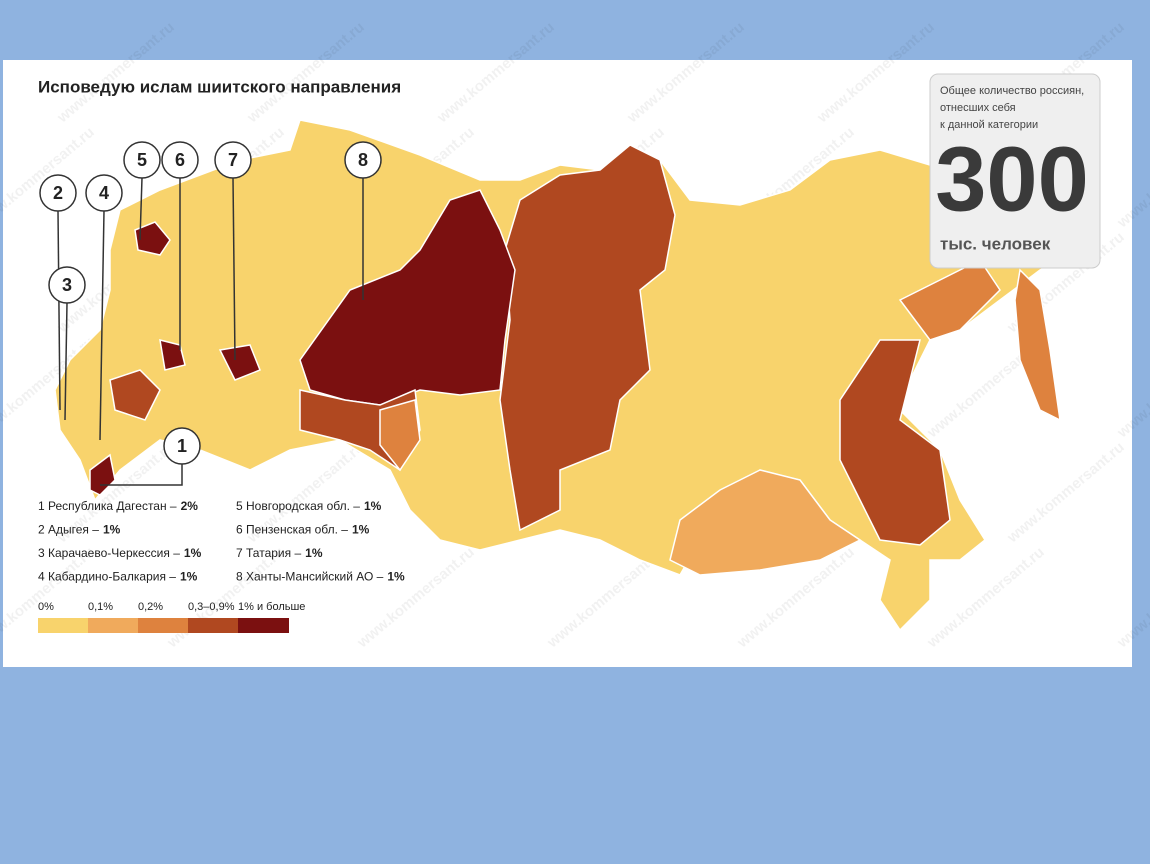 The image size is (1150, 864). I want to click on legend-label: 3 Карачаево-Черкессия –, so click(109, 553).